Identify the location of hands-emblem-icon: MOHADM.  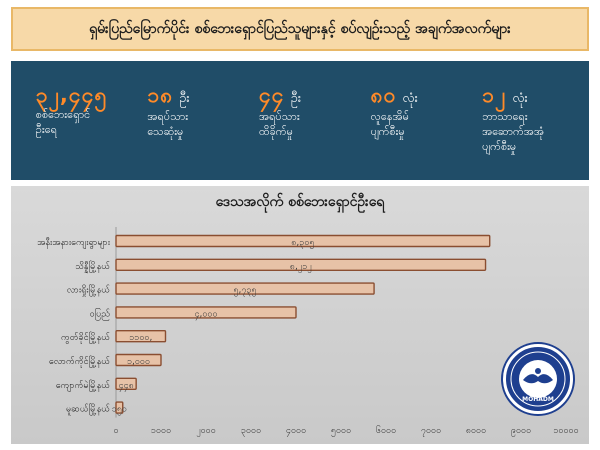
(538, 379).